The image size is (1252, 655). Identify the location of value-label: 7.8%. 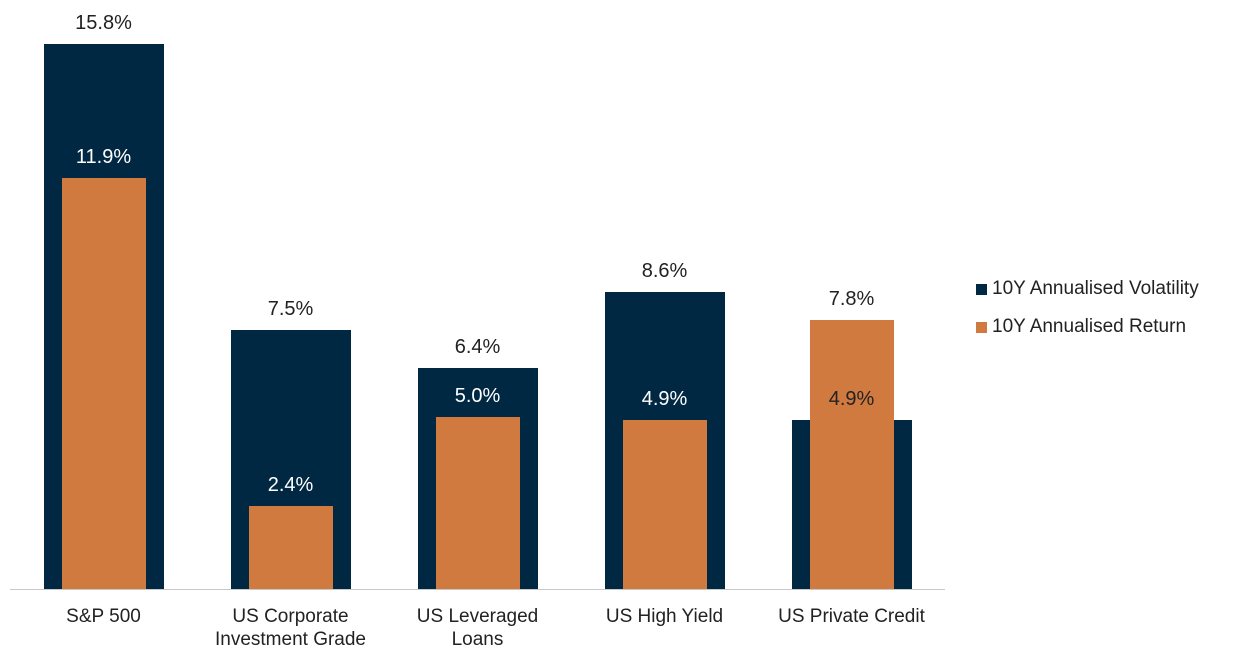
(851, 298).